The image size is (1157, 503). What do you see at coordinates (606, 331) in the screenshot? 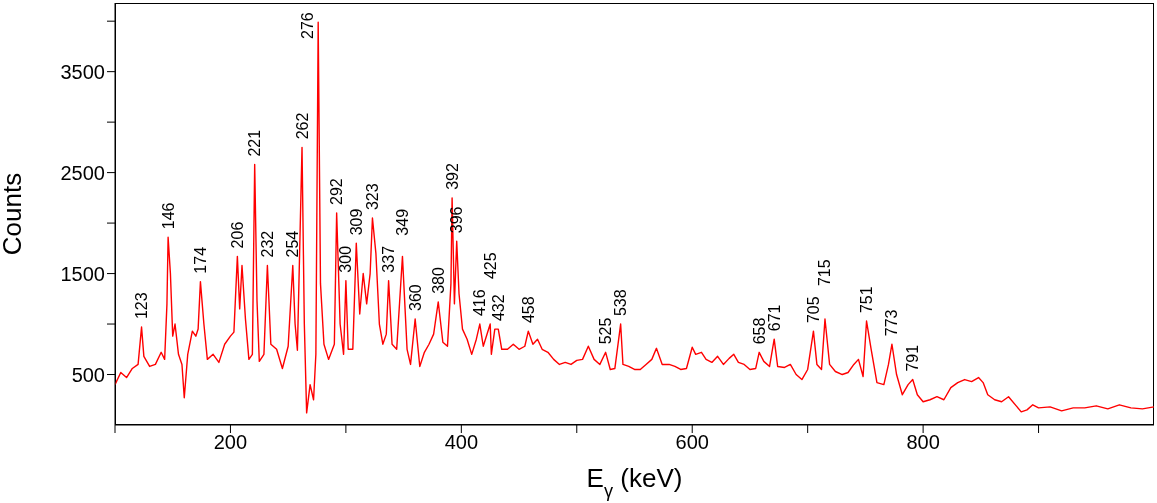
I see `annotation: 525` at bounding box center [606, 331].